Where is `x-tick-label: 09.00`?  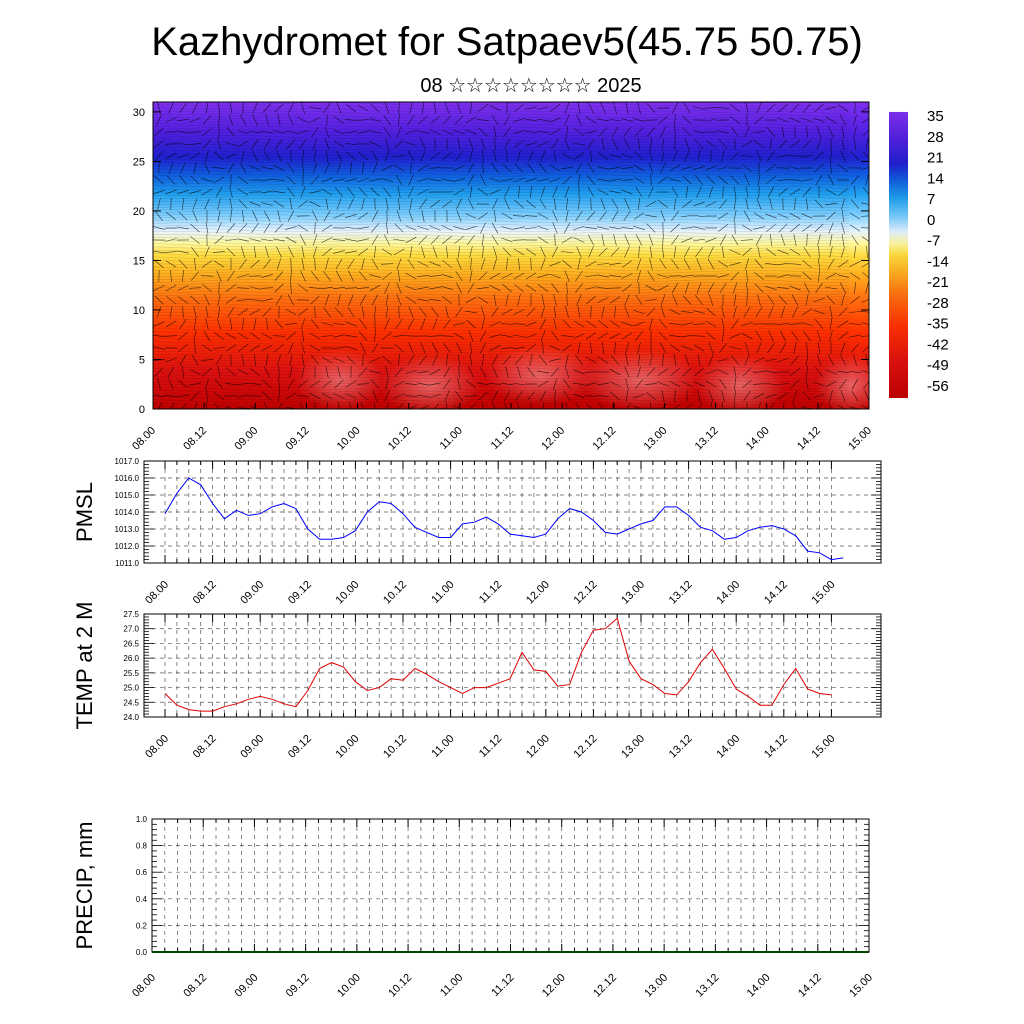
x-tick-label: 09.00 is located at coordinates (246, 439).